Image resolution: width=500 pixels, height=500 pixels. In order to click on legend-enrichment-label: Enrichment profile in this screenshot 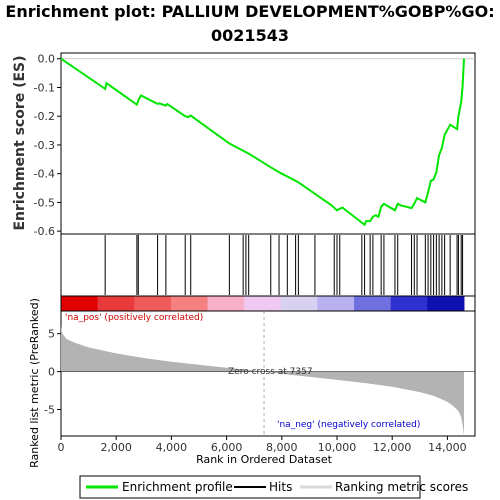, I will do `click(177, 487)`.